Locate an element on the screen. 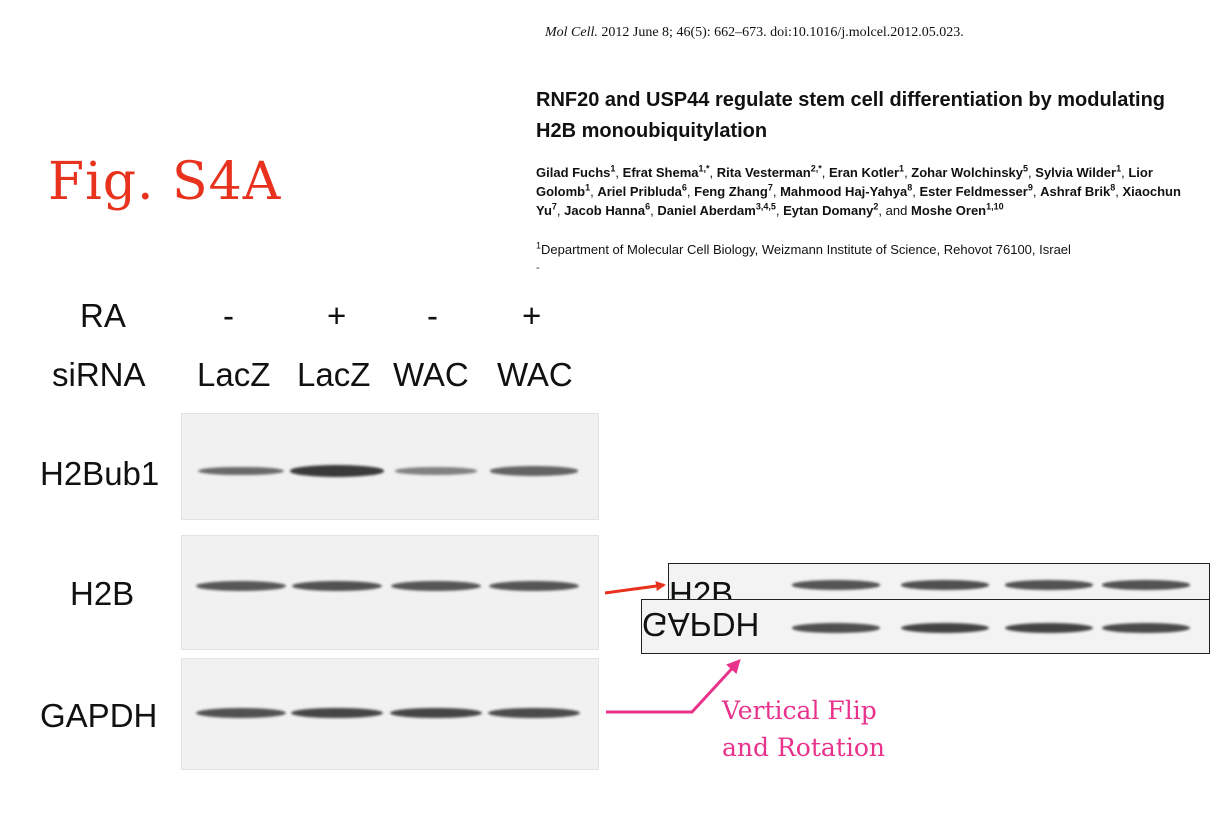  author: Moshe Oren1,10 is located at coordinates (957, 209).